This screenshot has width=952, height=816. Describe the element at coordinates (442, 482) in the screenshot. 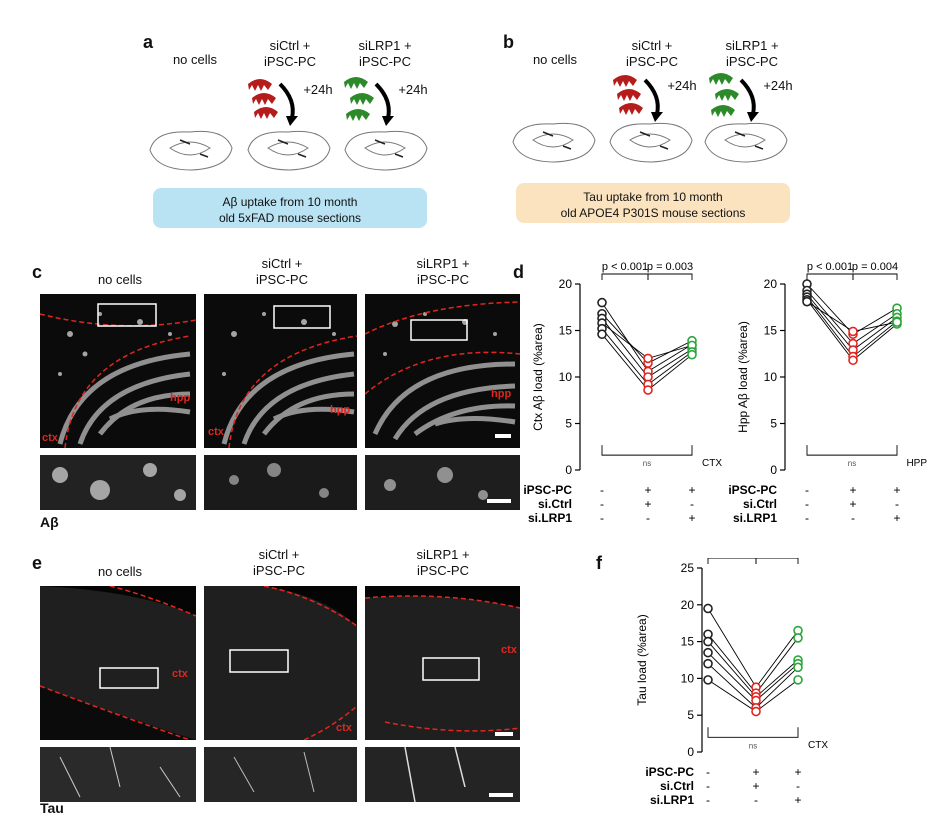

I see `zoom-c-silrp1` at that location.